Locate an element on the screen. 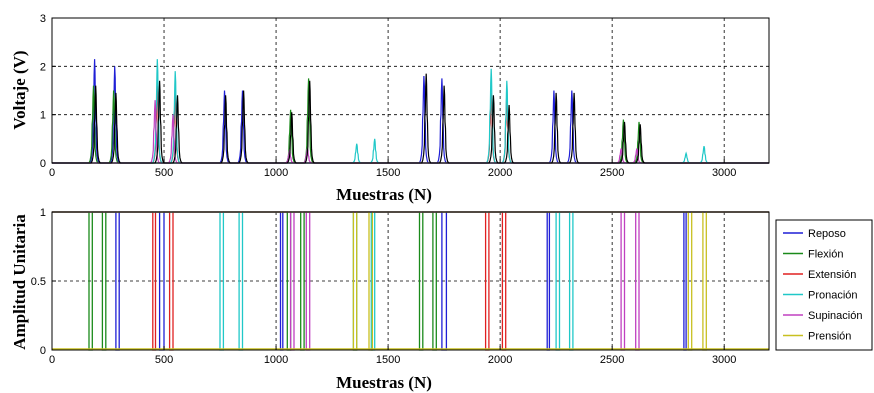 The image size is (874, 393). amplitude-x-ticks: 0 500 1000 1500 2000 2500 3000 is located at coordinates (392, 356).